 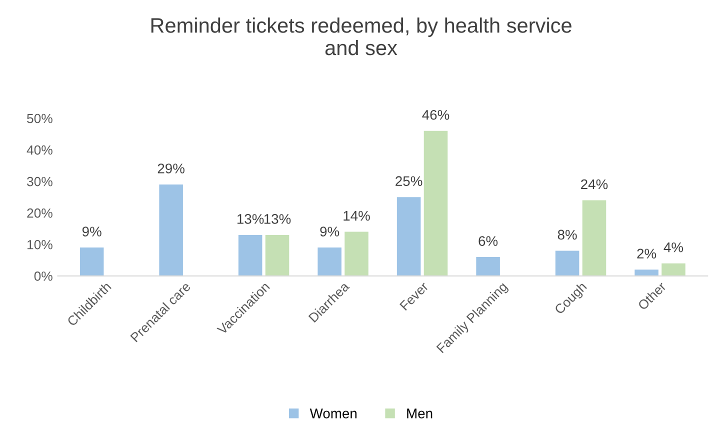 I want to click on data-label: 2%, so click(x=646, y=253).